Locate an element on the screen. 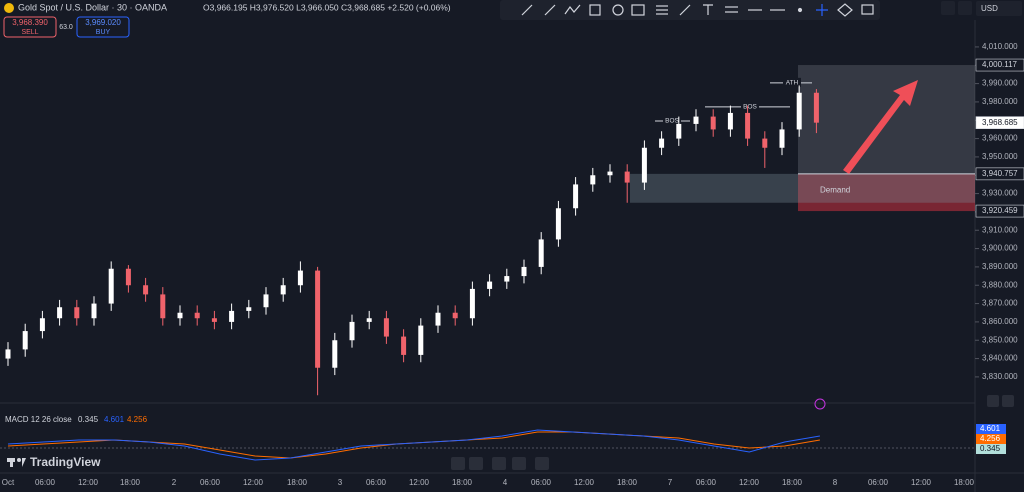  level-label: ATH is located at coordinates (792, 83).